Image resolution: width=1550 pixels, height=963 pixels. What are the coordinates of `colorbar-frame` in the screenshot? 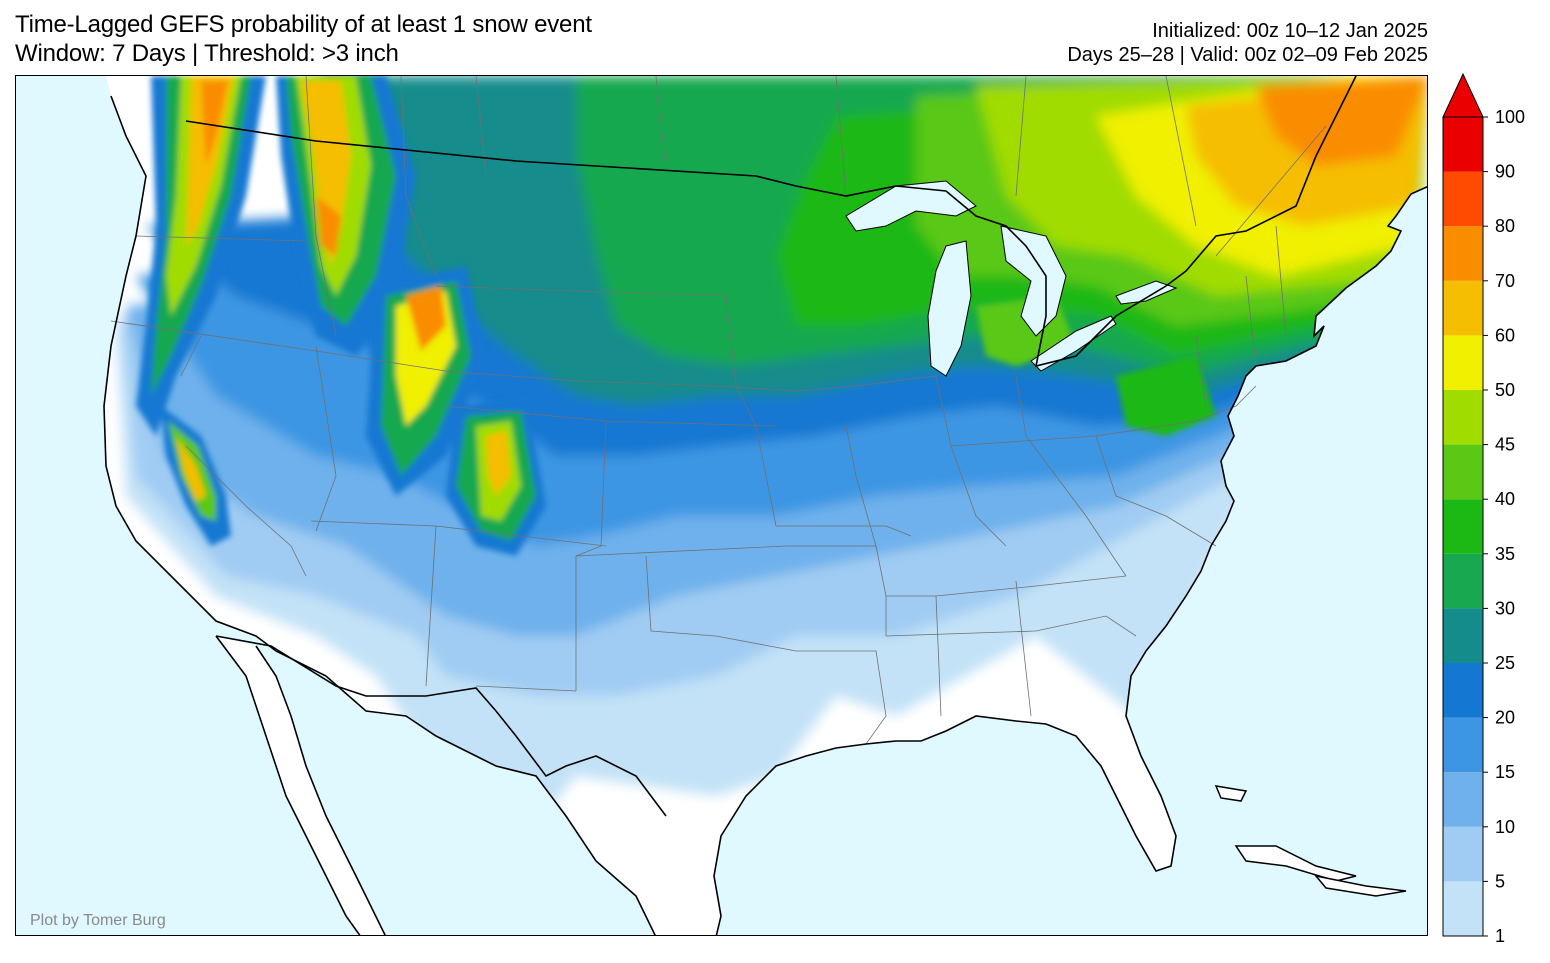 It's located at (1463, 526).